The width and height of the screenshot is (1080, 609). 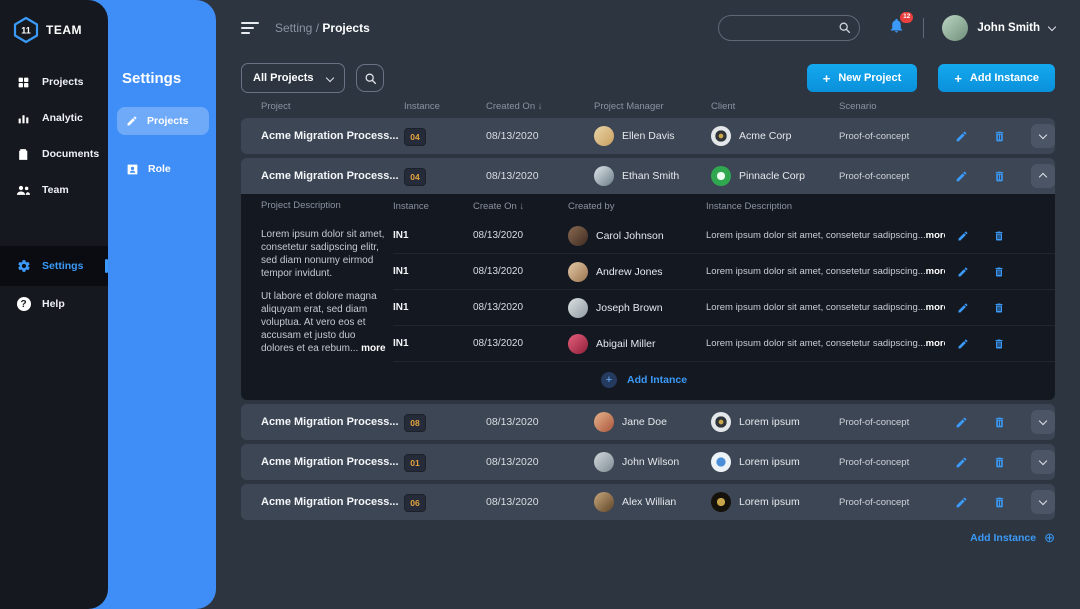 I want to click on plus-circle-icon: ⊕, so click(x=1049, y=537).